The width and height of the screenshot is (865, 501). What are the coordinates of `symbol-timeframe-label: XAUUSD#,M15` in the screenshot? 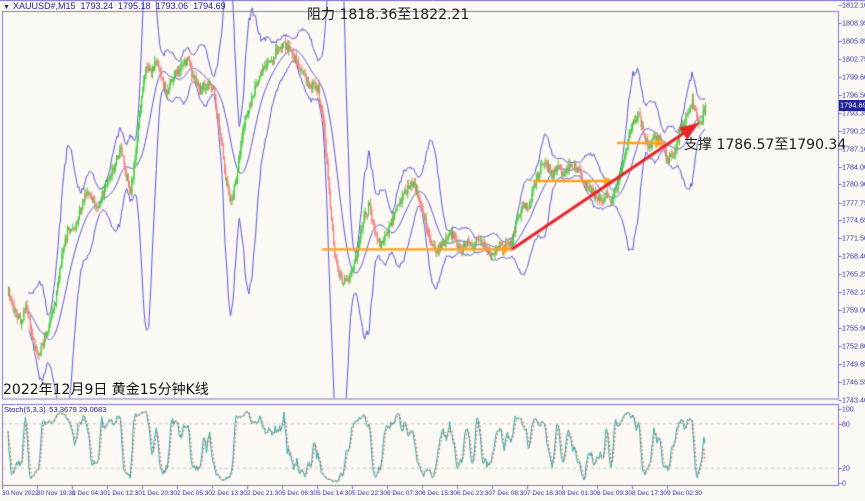 It's located at (44, 6).